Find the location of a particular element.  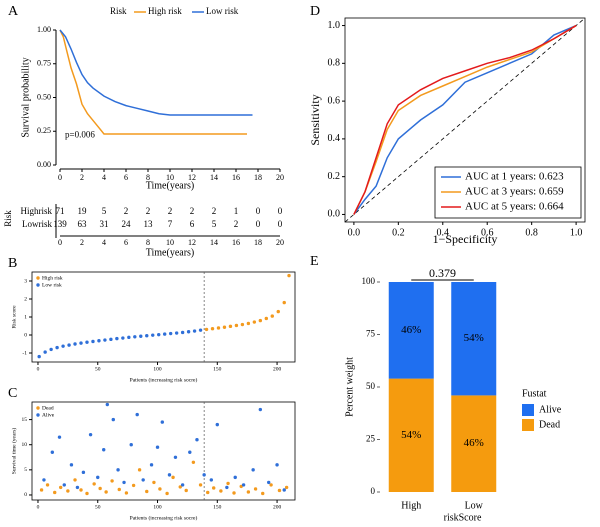

x-tick-label: 6 is located at coordinates (126, 177).